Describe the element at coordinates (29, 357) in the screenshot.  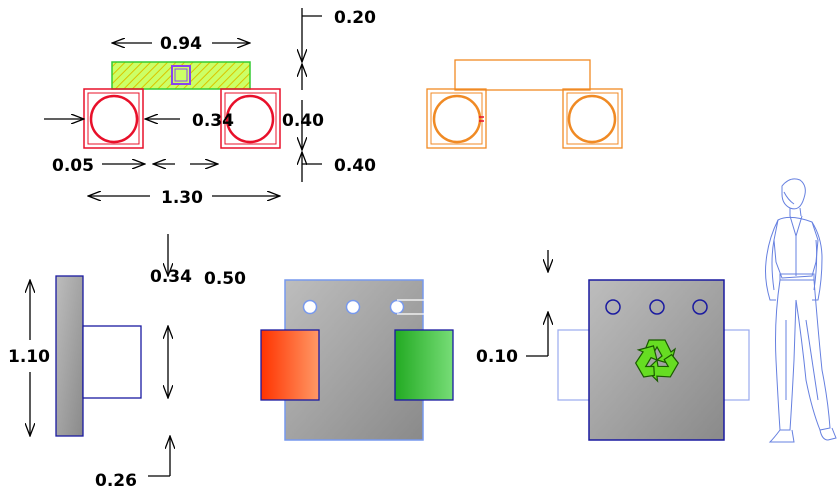
I see `dim-side-height: 1.10` at that location.